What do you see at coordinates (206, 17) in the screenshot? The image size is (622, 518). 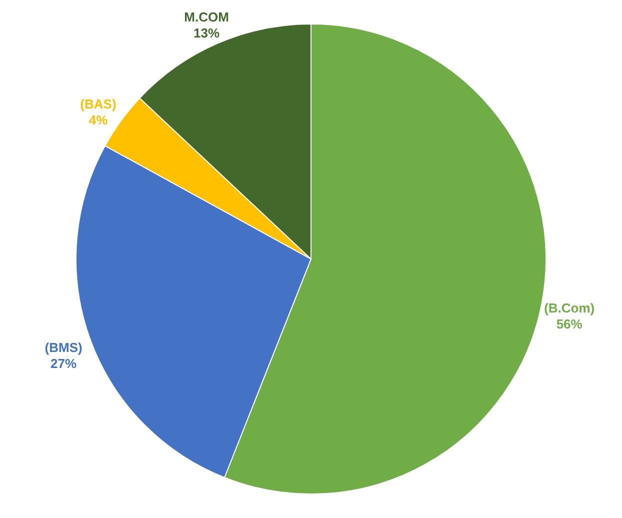 I see `slice-label: M.COM` at bounding box center [206, 17].